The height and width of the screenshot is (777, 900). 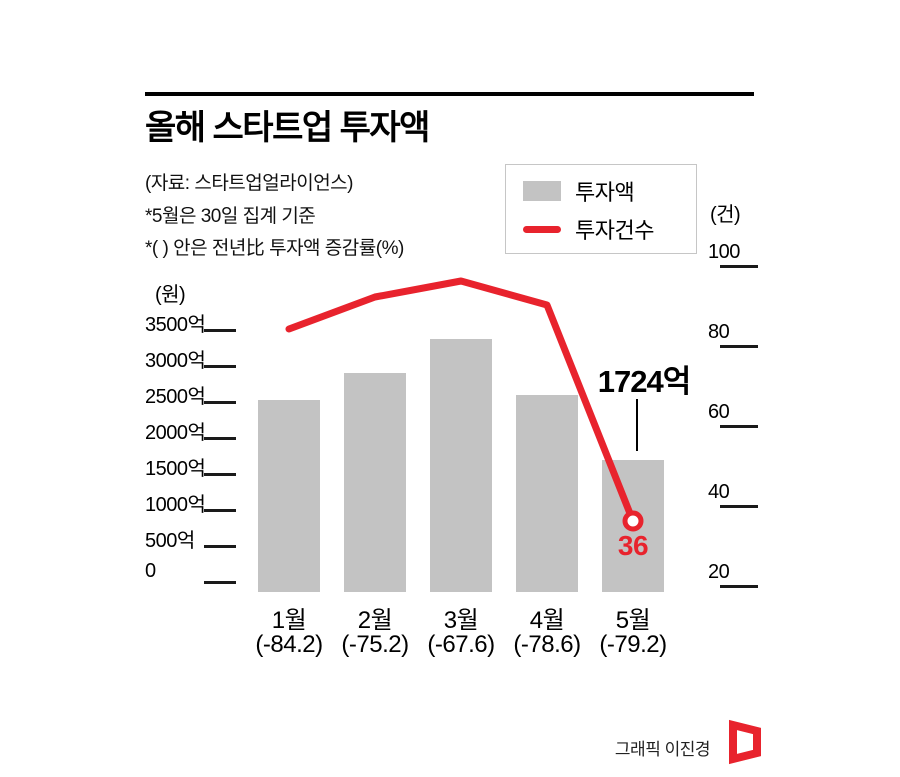 I want to click on chart-title: 올해 스타트업 투자액, so click(x=287, y=128).